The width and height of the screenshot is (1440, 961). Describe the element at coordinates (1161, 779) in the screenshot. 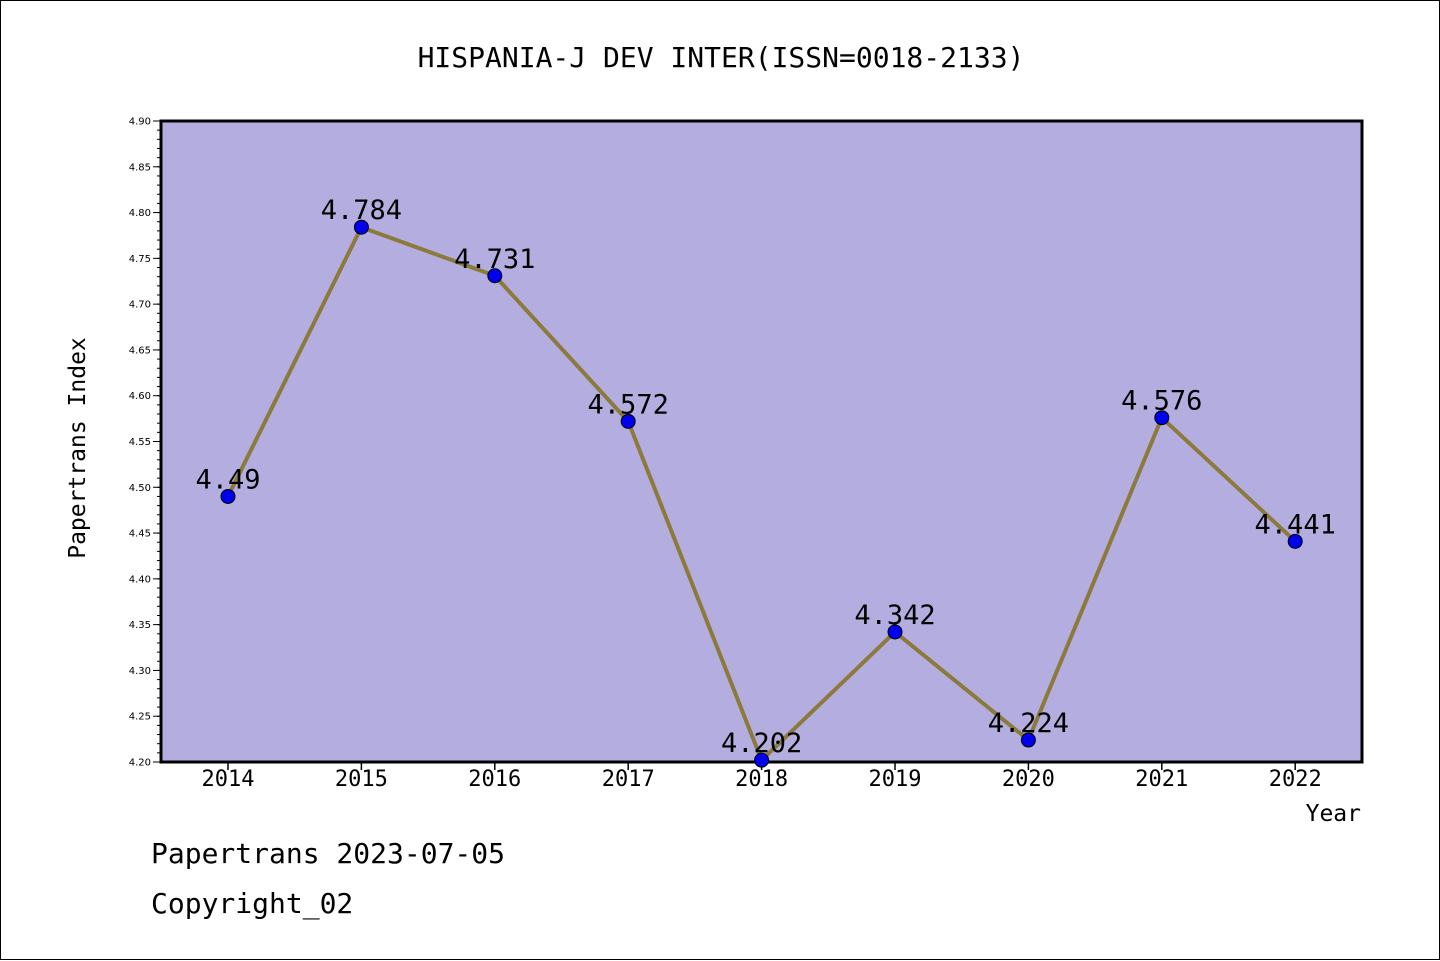

I see `x-tick-label: 2021` at that location.